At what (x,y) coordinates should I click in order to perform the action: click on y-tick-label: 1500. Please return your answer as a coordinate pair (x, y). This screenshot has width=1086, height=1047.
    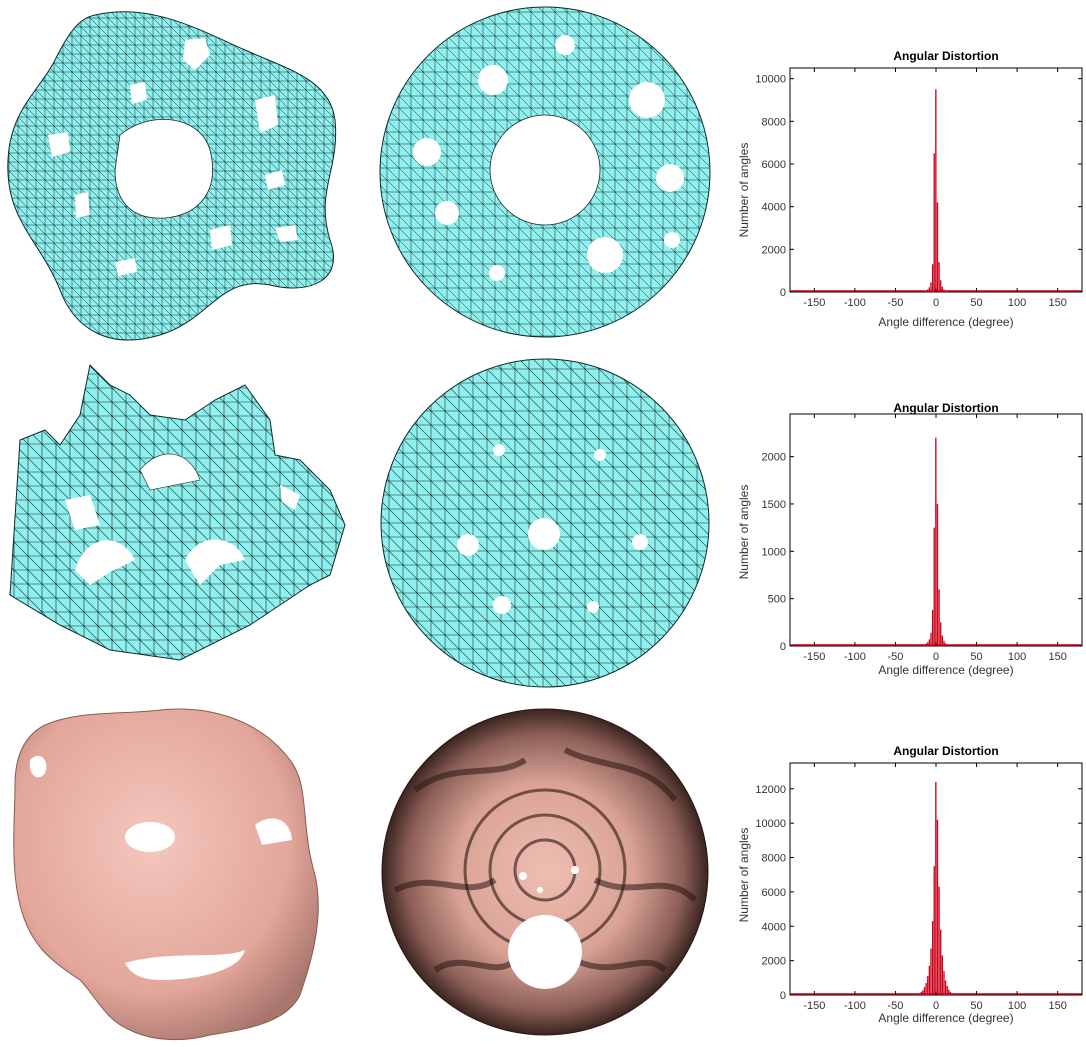
    Looking at the image, I should click on (774, 505).